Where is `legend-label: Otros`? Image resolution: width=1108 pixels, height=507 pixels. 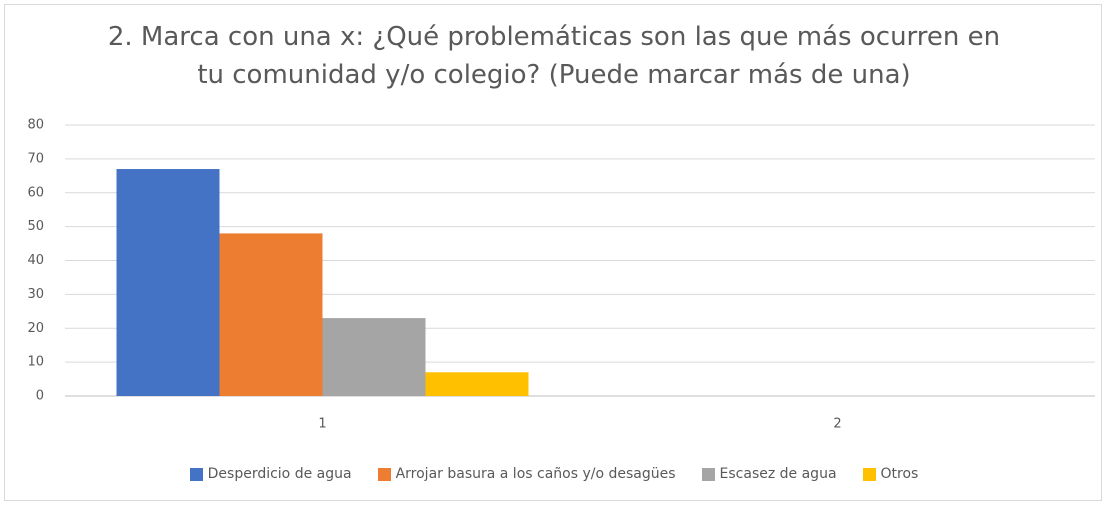 legend-label: Otros is located at coordinates (899, 474).